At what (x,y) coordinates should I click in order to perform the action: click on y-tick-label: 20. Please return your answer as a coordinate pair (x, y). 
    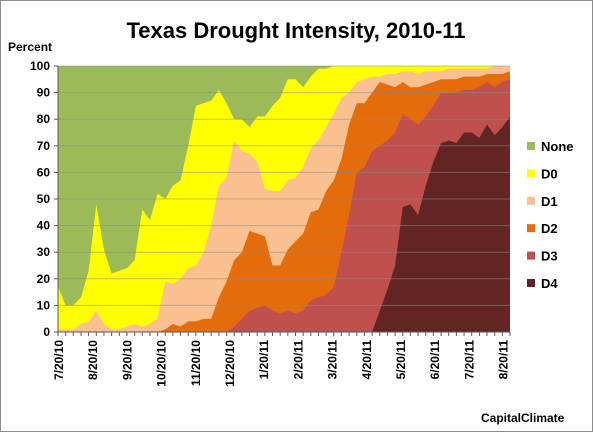
    Looking at the image, I should click on (44, 279).